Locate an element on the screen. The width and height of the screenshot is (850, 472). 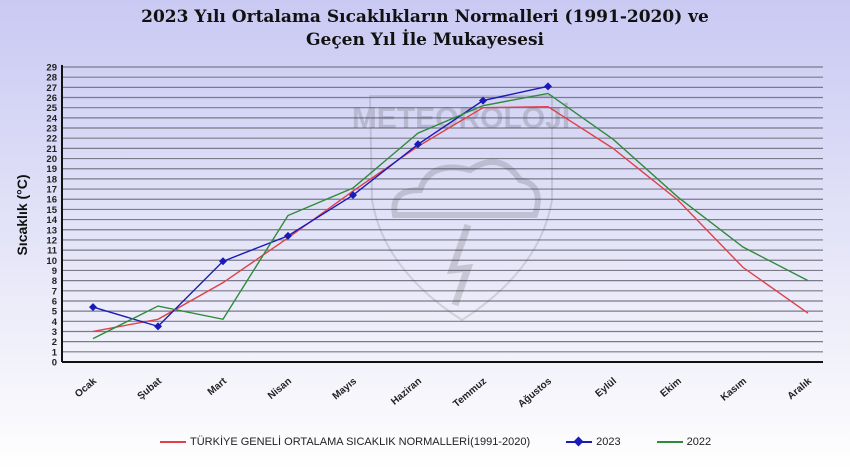
x-tick-label: Temmuz is located at coordinates (470, 393).